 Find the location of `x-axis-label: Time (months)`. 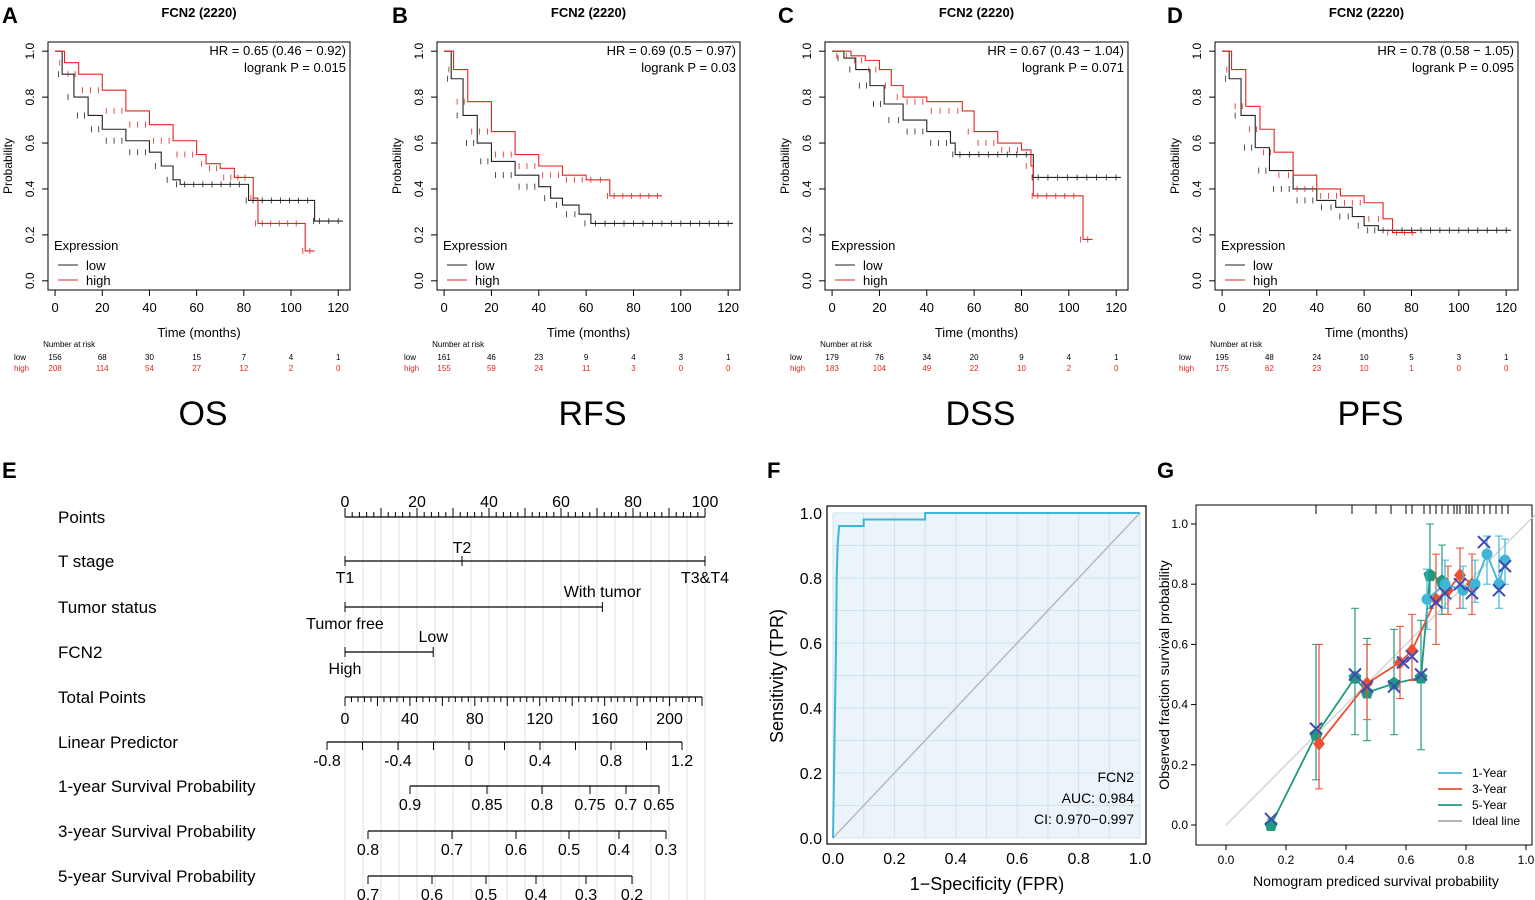

x-axis-label: Time (months) is located at coordinates (588, 332).